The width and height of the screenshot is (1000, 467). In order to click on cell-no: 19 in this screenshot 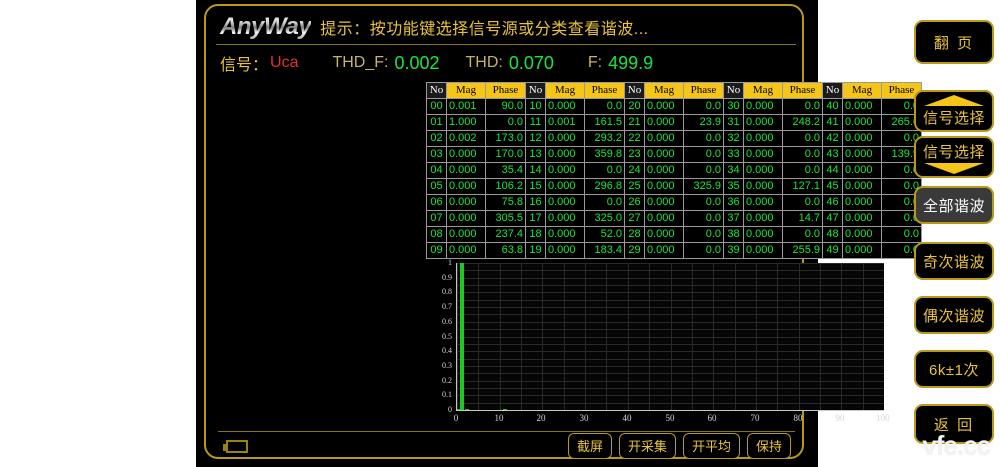, I will do `click(535, 250)`.